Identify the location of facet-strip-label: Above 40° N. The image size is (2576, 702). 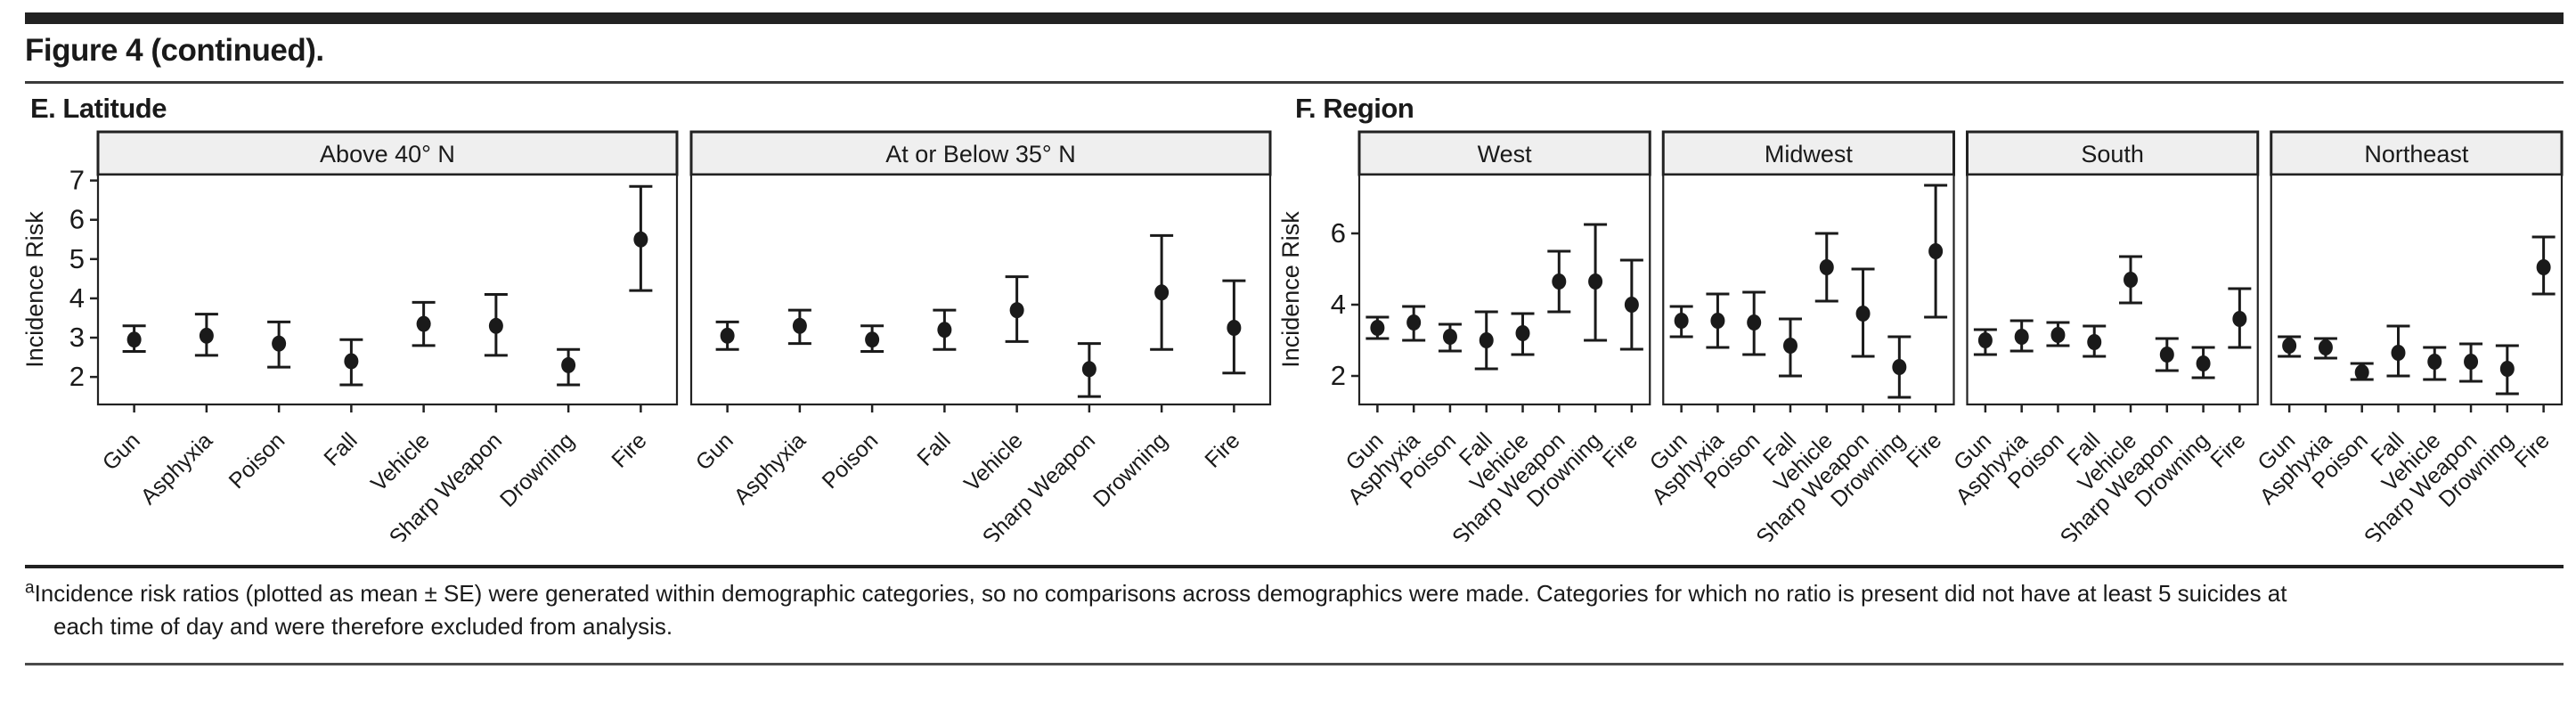
(388, 154).